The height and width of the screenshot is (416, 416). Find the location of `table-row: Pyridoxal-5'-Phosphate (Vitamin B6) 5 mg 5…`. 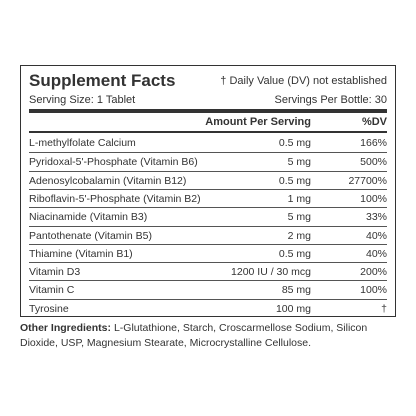

table-row: Pyridoxal-5'-Phosphate (Vitamin B6) 5 mg 5… is located at coordinates (208, 161).